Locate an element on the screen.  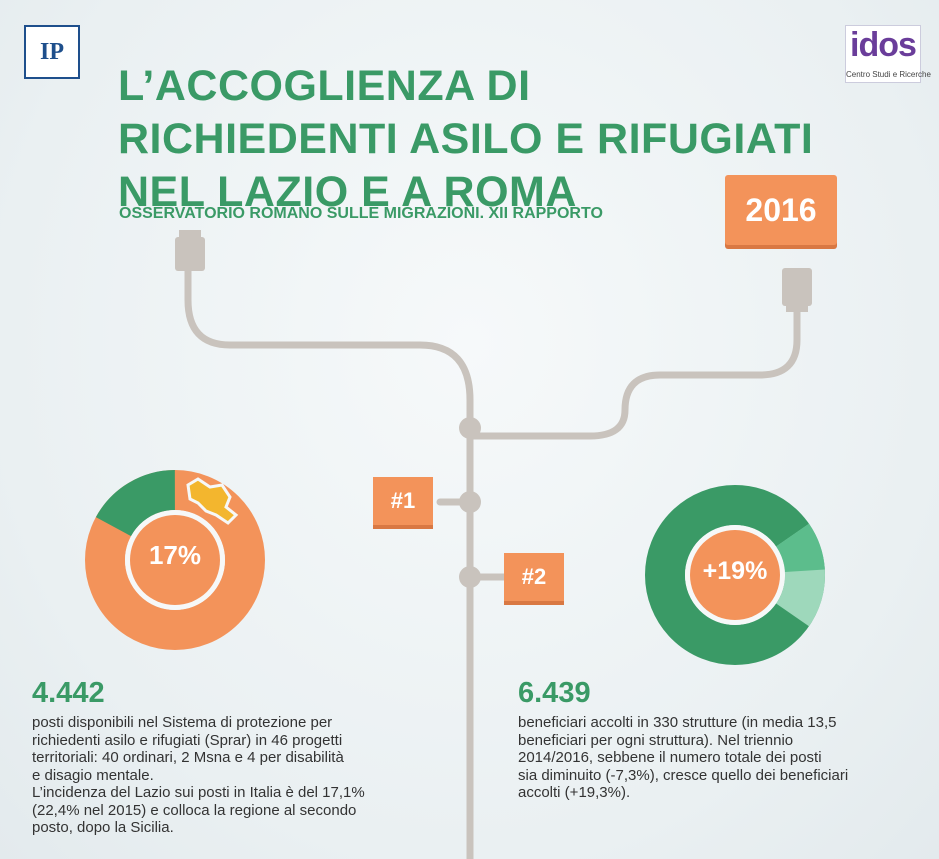
left-plug-icon is located at coordinates (190, 250).